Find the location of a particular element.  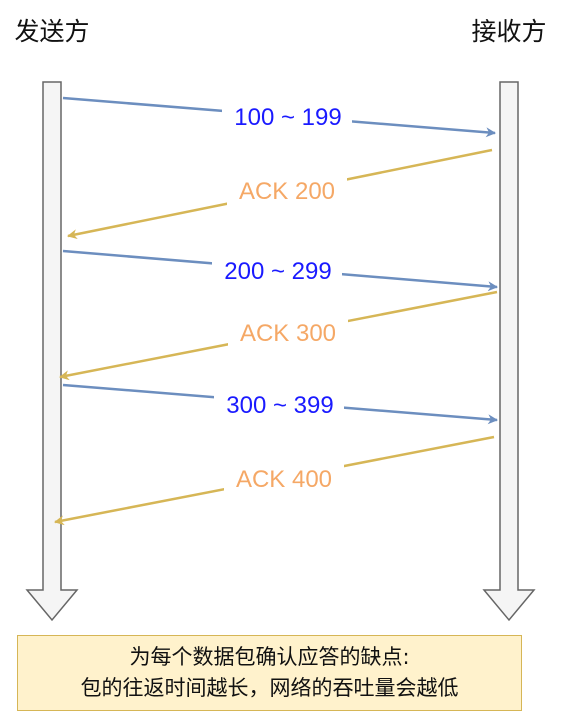

message-3: 200 ~ 299 is located at coordinates (280, 270).